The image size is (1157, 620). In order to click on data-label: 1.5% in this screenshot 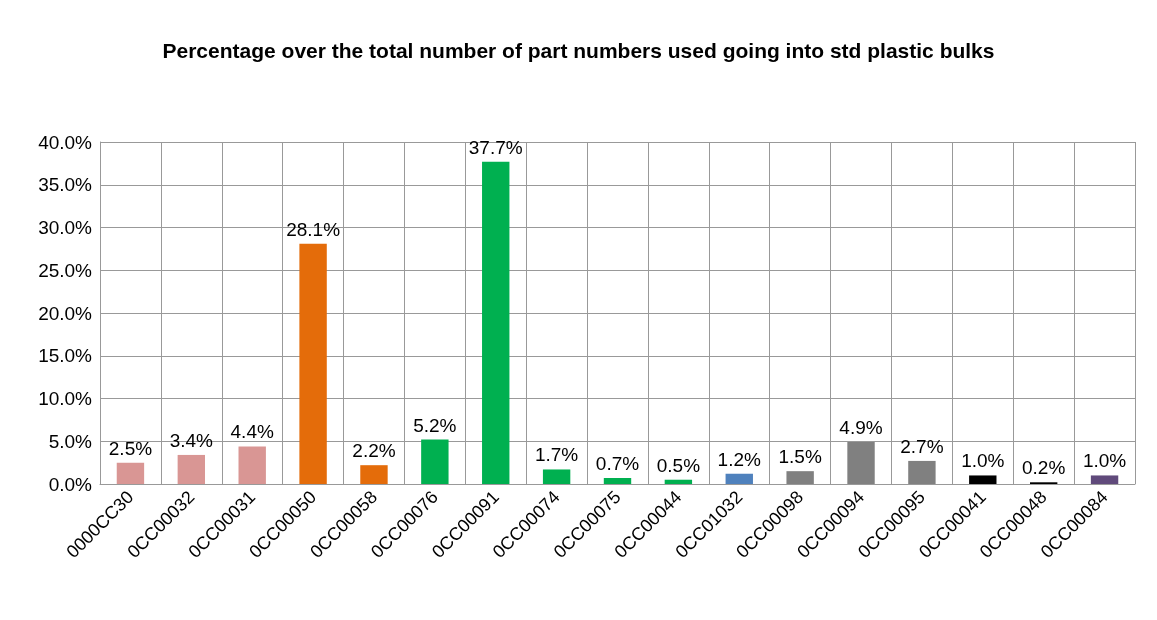, I will do `click(800, 457)`.